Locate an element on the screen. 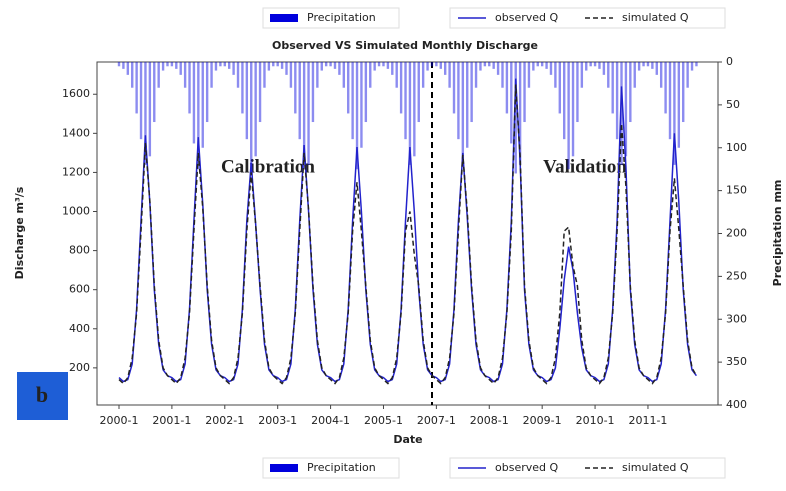  legend-box is located at coordinates (331, 468).